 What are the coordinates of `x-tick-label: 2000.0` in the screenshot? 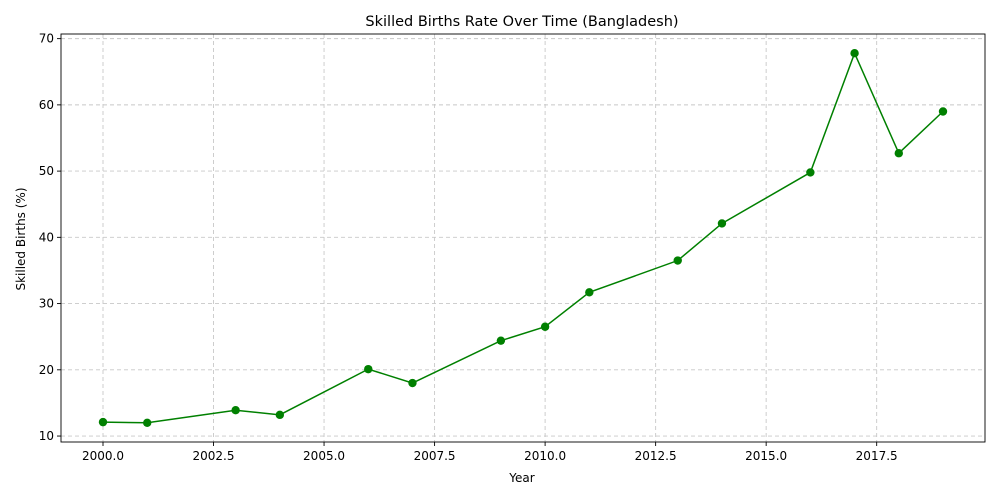 It's located at (103, 456).